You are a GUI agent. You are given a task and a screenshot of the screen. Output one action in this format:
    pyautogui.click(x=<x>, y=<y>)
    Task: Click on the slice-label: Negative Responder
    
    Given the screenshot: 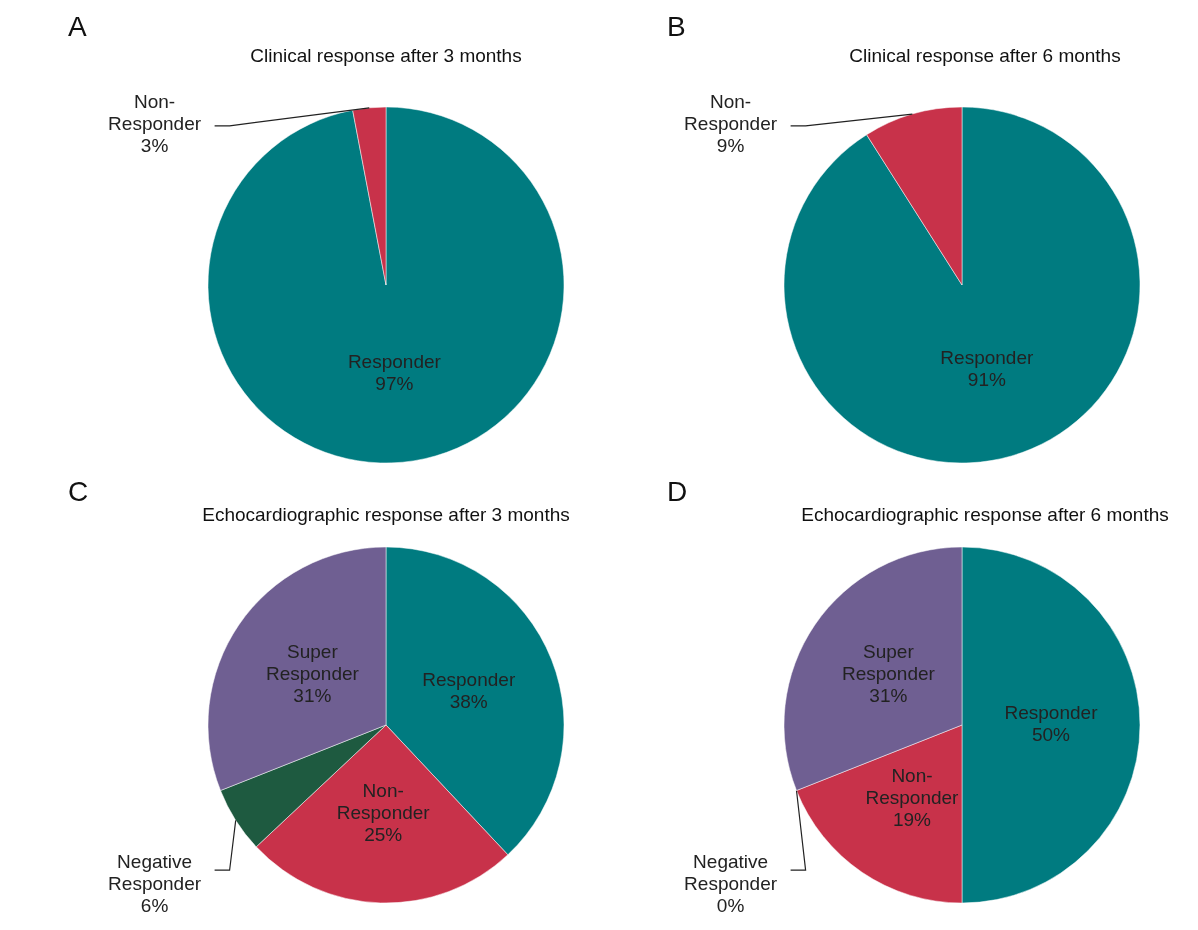 What is the action you would take?
    pyautogui.click(x=155, y=873)
    